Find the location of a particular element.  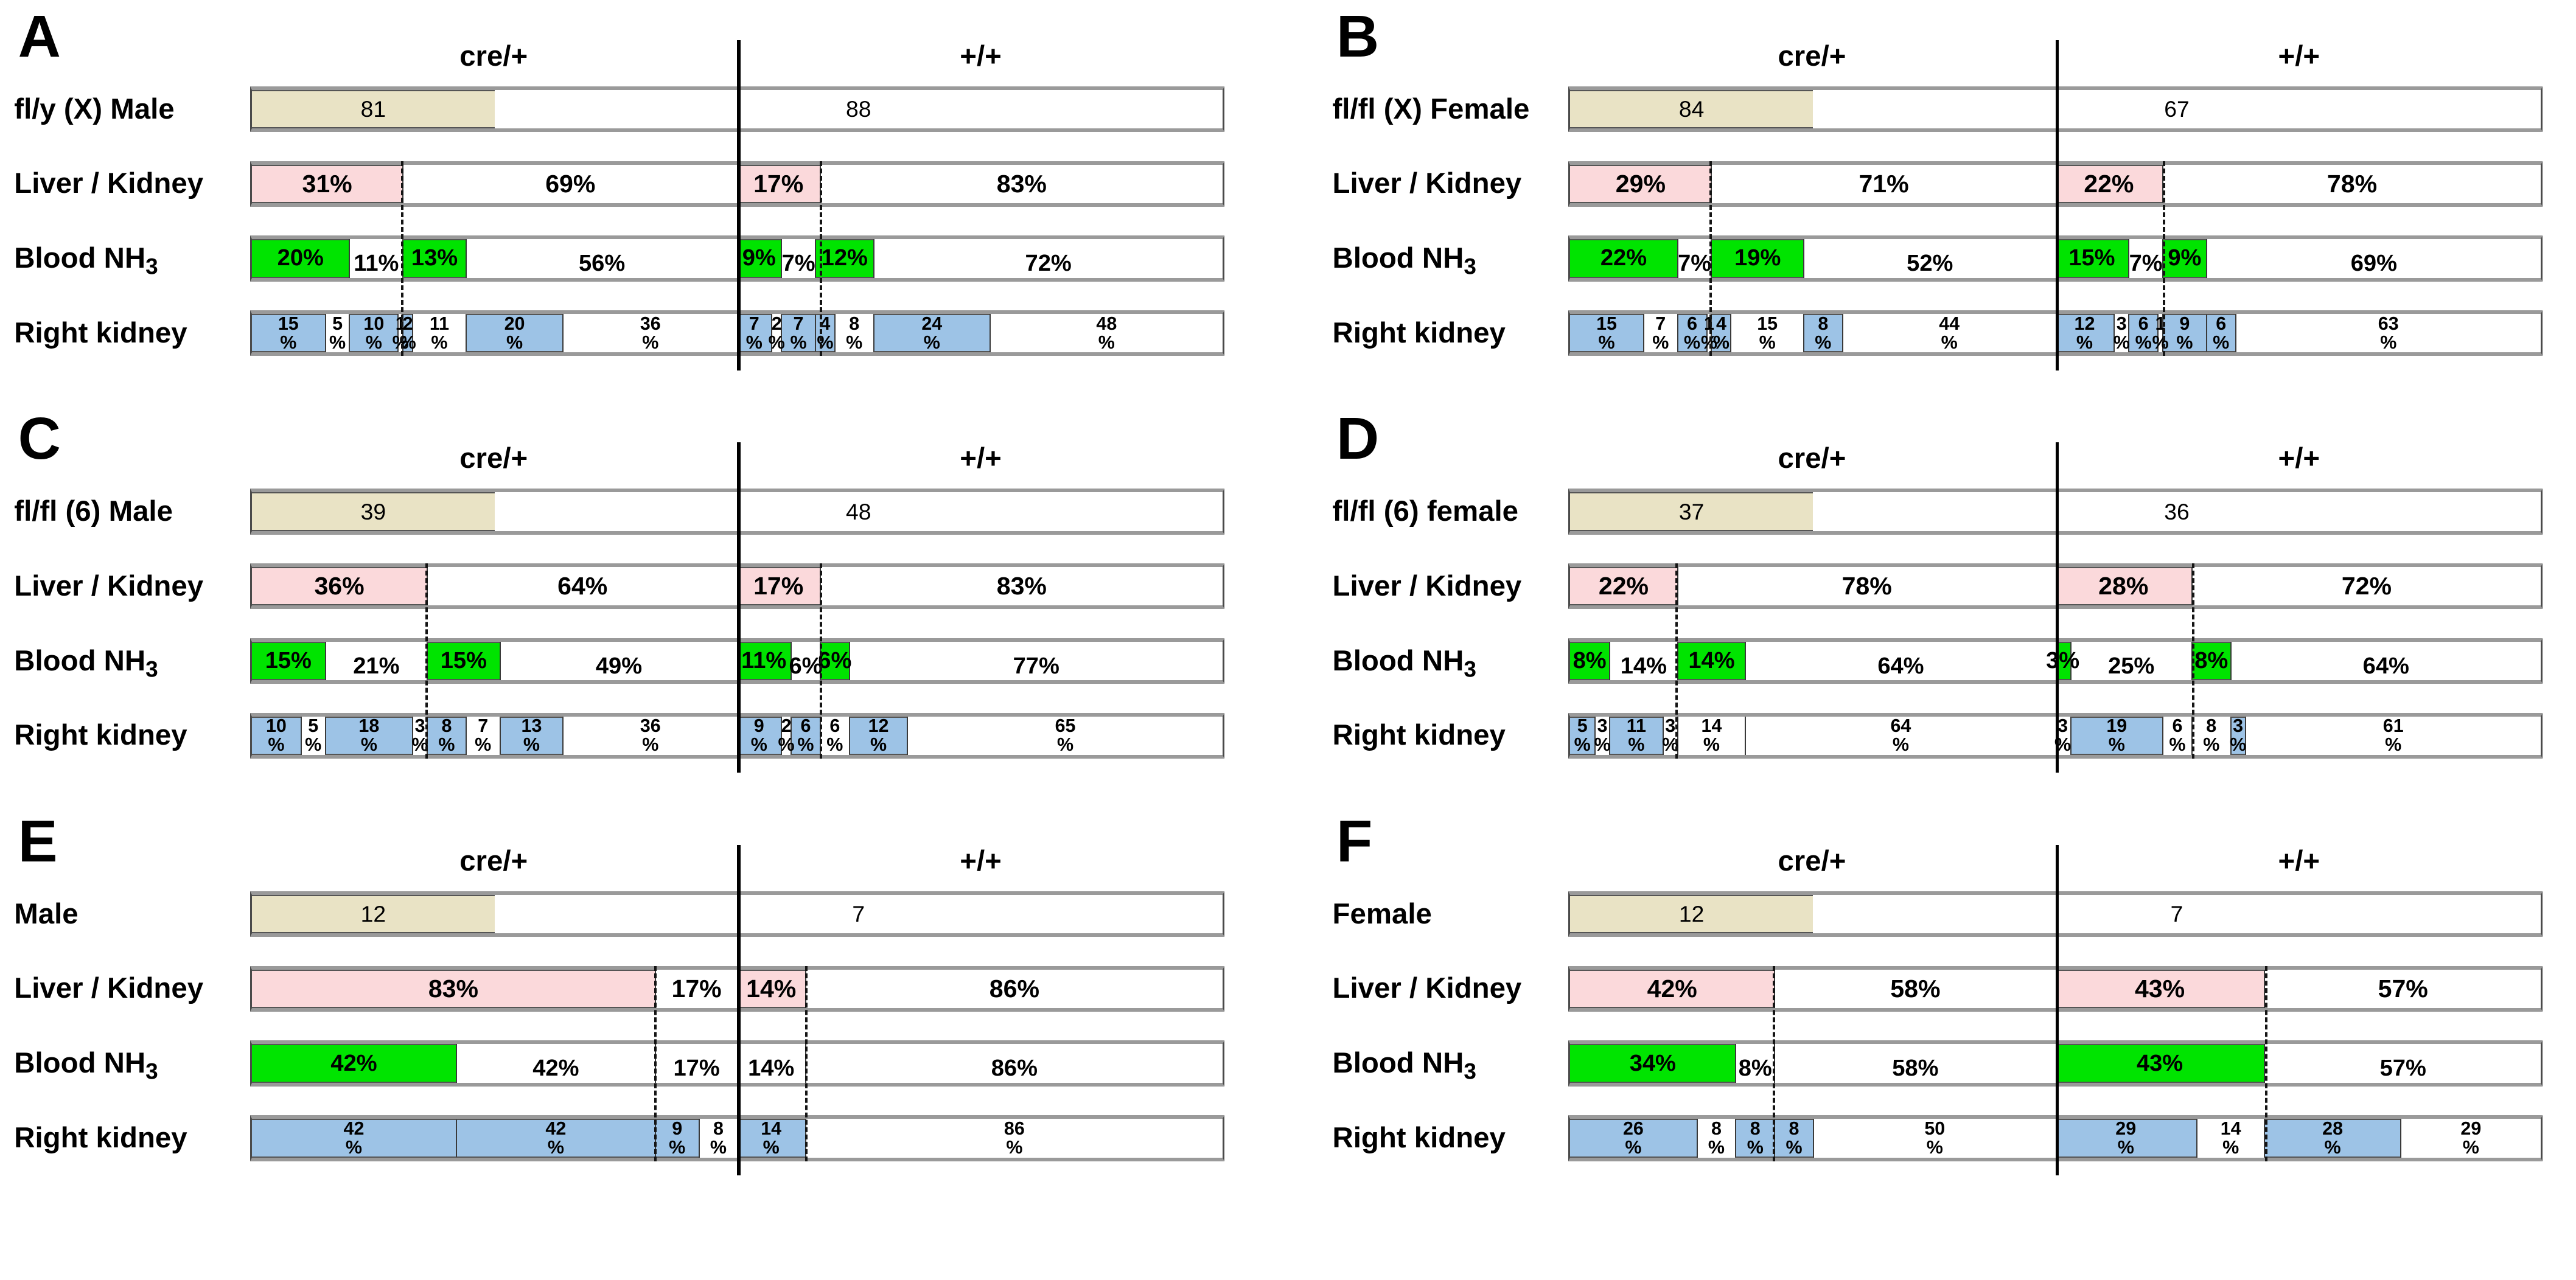

segment-value: 61 is located at coordinates (2393, 726).